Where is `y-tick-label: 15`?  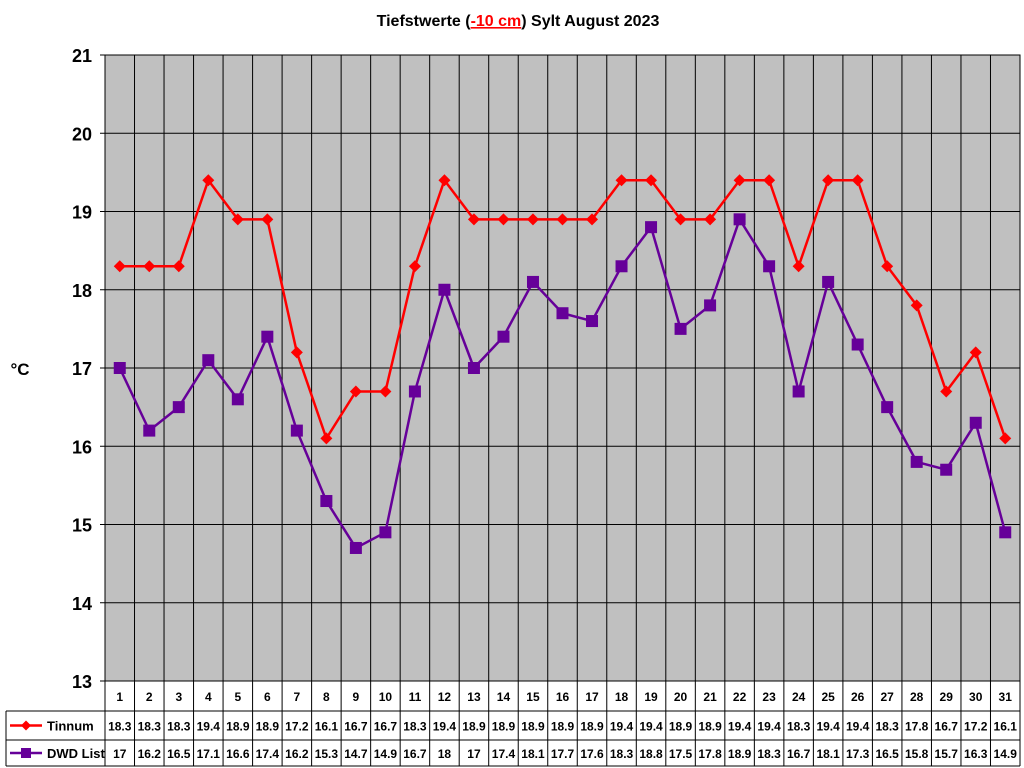
y-tick-label: 15 is located at coordinates (82, 526).